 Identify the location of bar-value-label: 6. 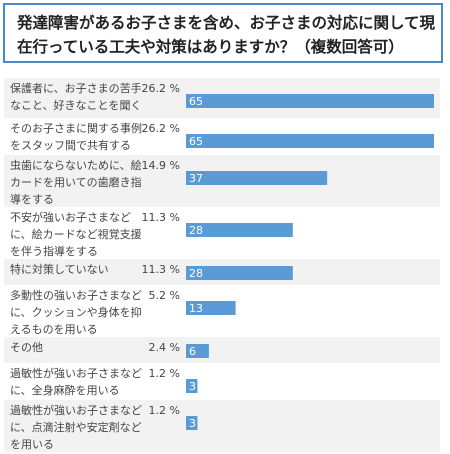
(192, 351).